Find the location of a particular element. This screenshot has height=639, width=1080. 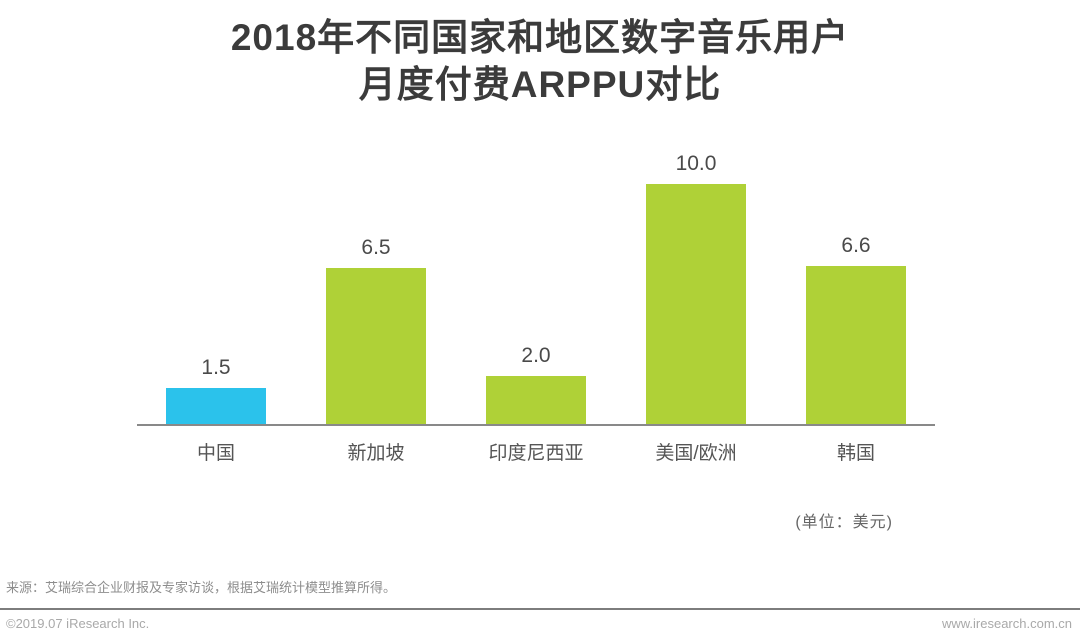

bar-group: 6.5 is located at coordinates (376, 330).